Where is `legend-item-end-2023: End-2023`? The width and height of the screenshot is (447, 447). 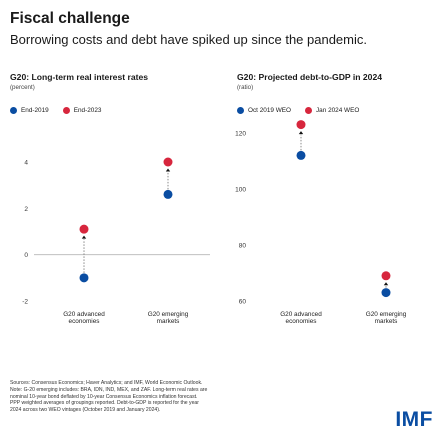
legend-item-end-2023: End-2023 is located at coordinates (82, 110).